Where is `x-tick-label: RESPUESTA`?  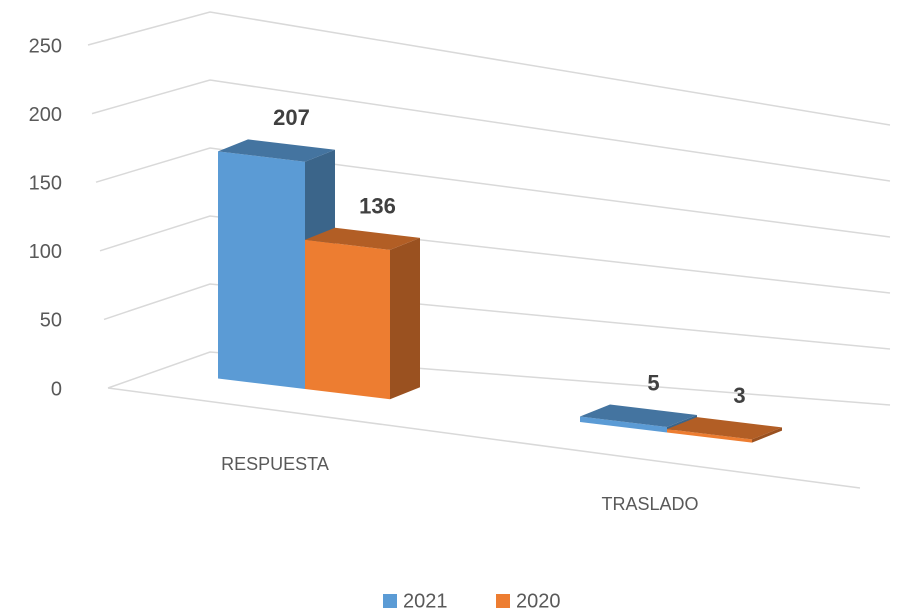 x-tick-label: RESPUESTA is located at coordinates (275, 464).